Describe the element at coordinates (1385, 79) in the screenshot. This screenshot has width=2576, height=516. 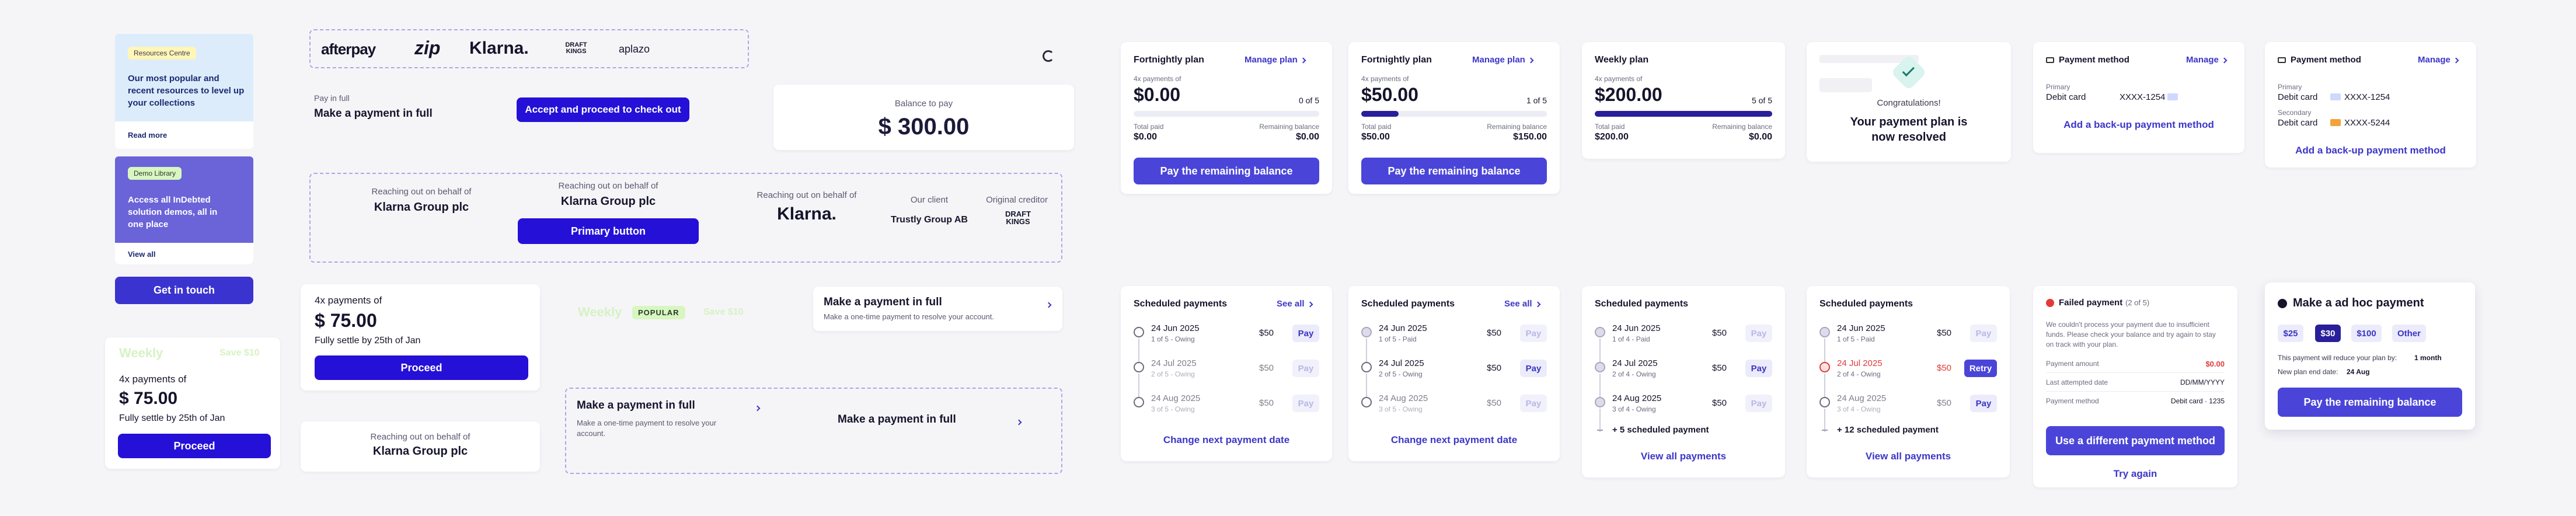
I see `plan-count: 4x payments of` at that location.